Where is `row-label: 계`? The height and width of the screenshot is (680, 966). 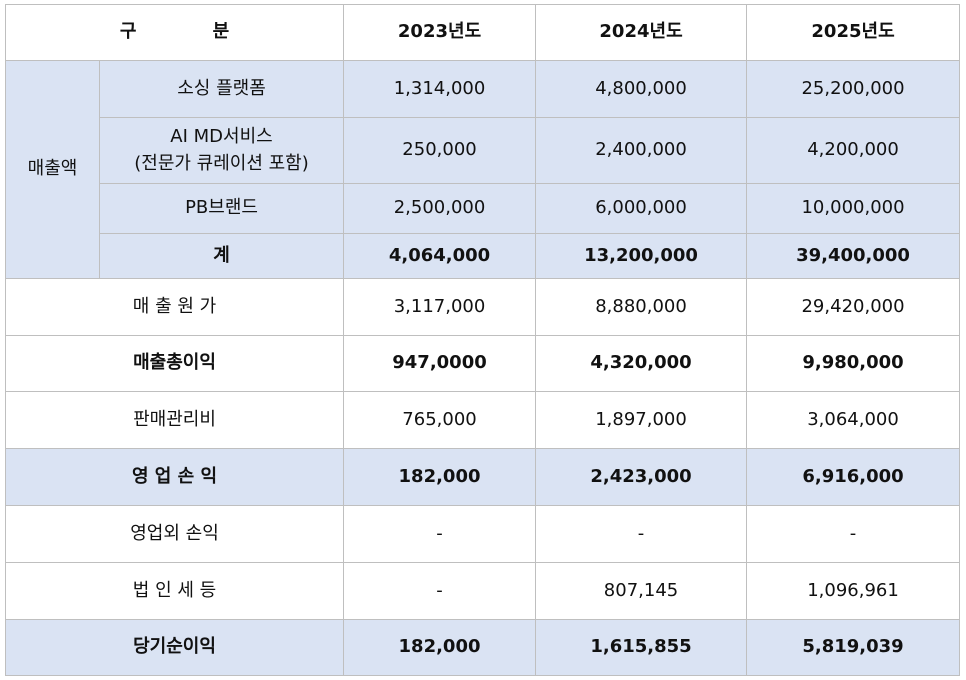 row-label: 계 is located at coordinates (221, 256).